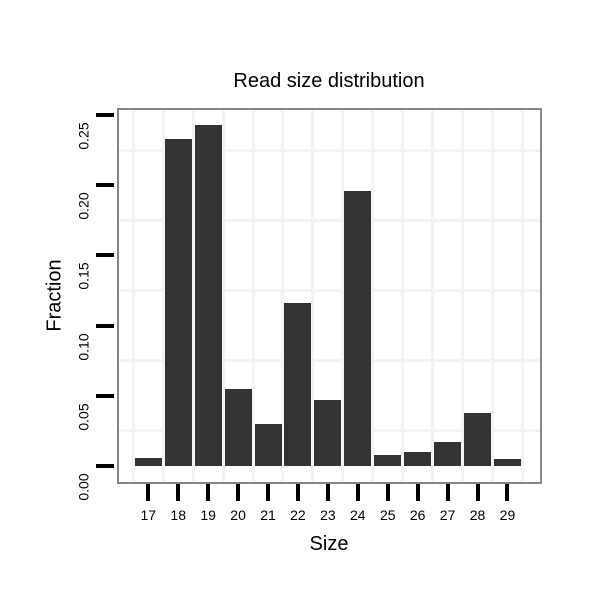  Describe the element at coordinates (148, 515) in the screenshot. I see `x-tick-label: 17` at that location.